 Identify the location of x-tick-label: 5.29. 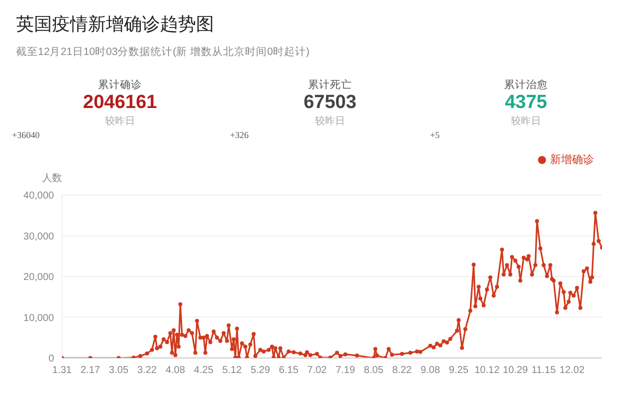
(260, 370).